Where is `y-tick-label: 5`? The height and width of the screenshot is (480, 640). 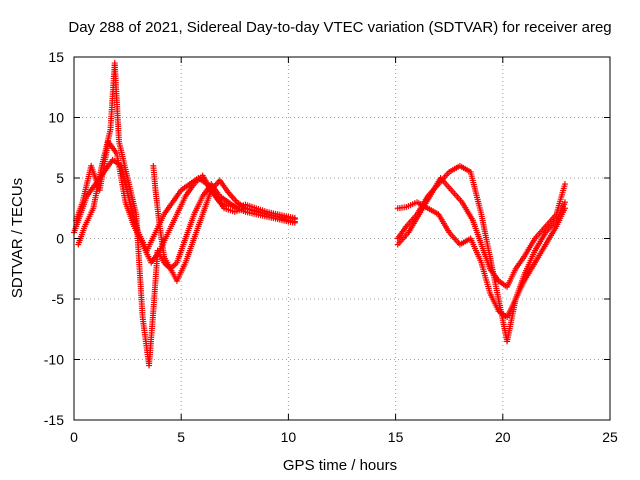
y-tick-label: 5 is located at coordinates (60, 178).